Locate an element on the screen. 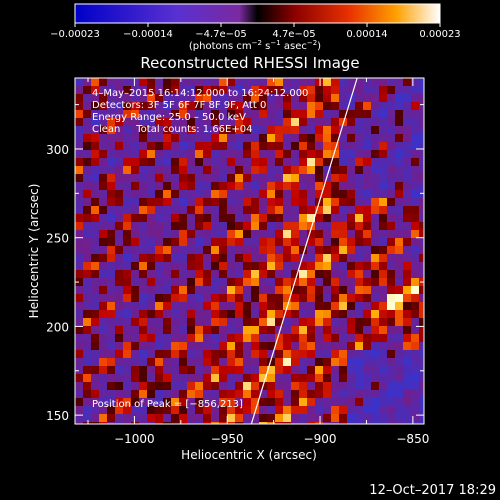 The image size is (500, 500). y-axis-label: Heliocentric Y (arcsec) is located at coordinates (34, 251).